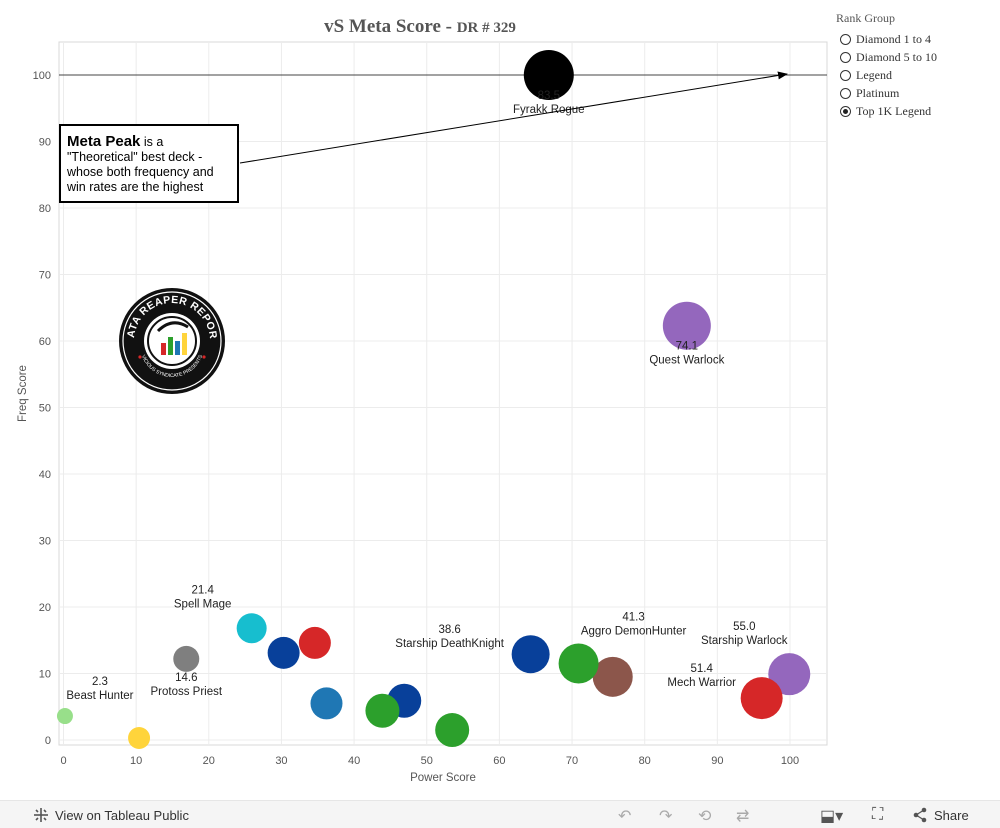 This screenshot has height=828, width=1000. What do you see at coordinates (45, 542) in the screenshot?
I see `y-tick-label: 30` at bounding box center [45, 542].